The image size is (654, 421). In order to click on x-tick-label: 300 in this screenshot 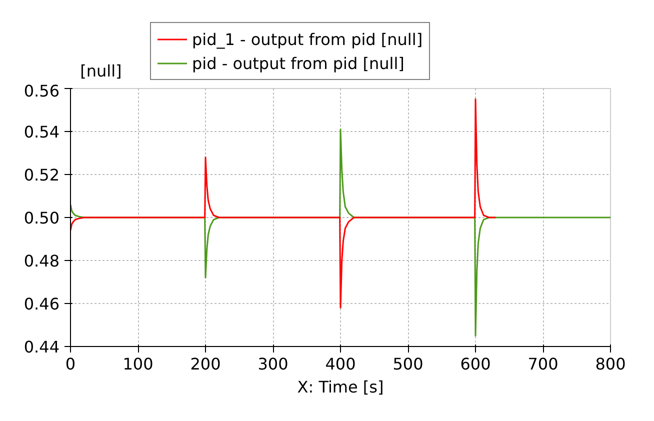, I will do `click(273, 364)`.